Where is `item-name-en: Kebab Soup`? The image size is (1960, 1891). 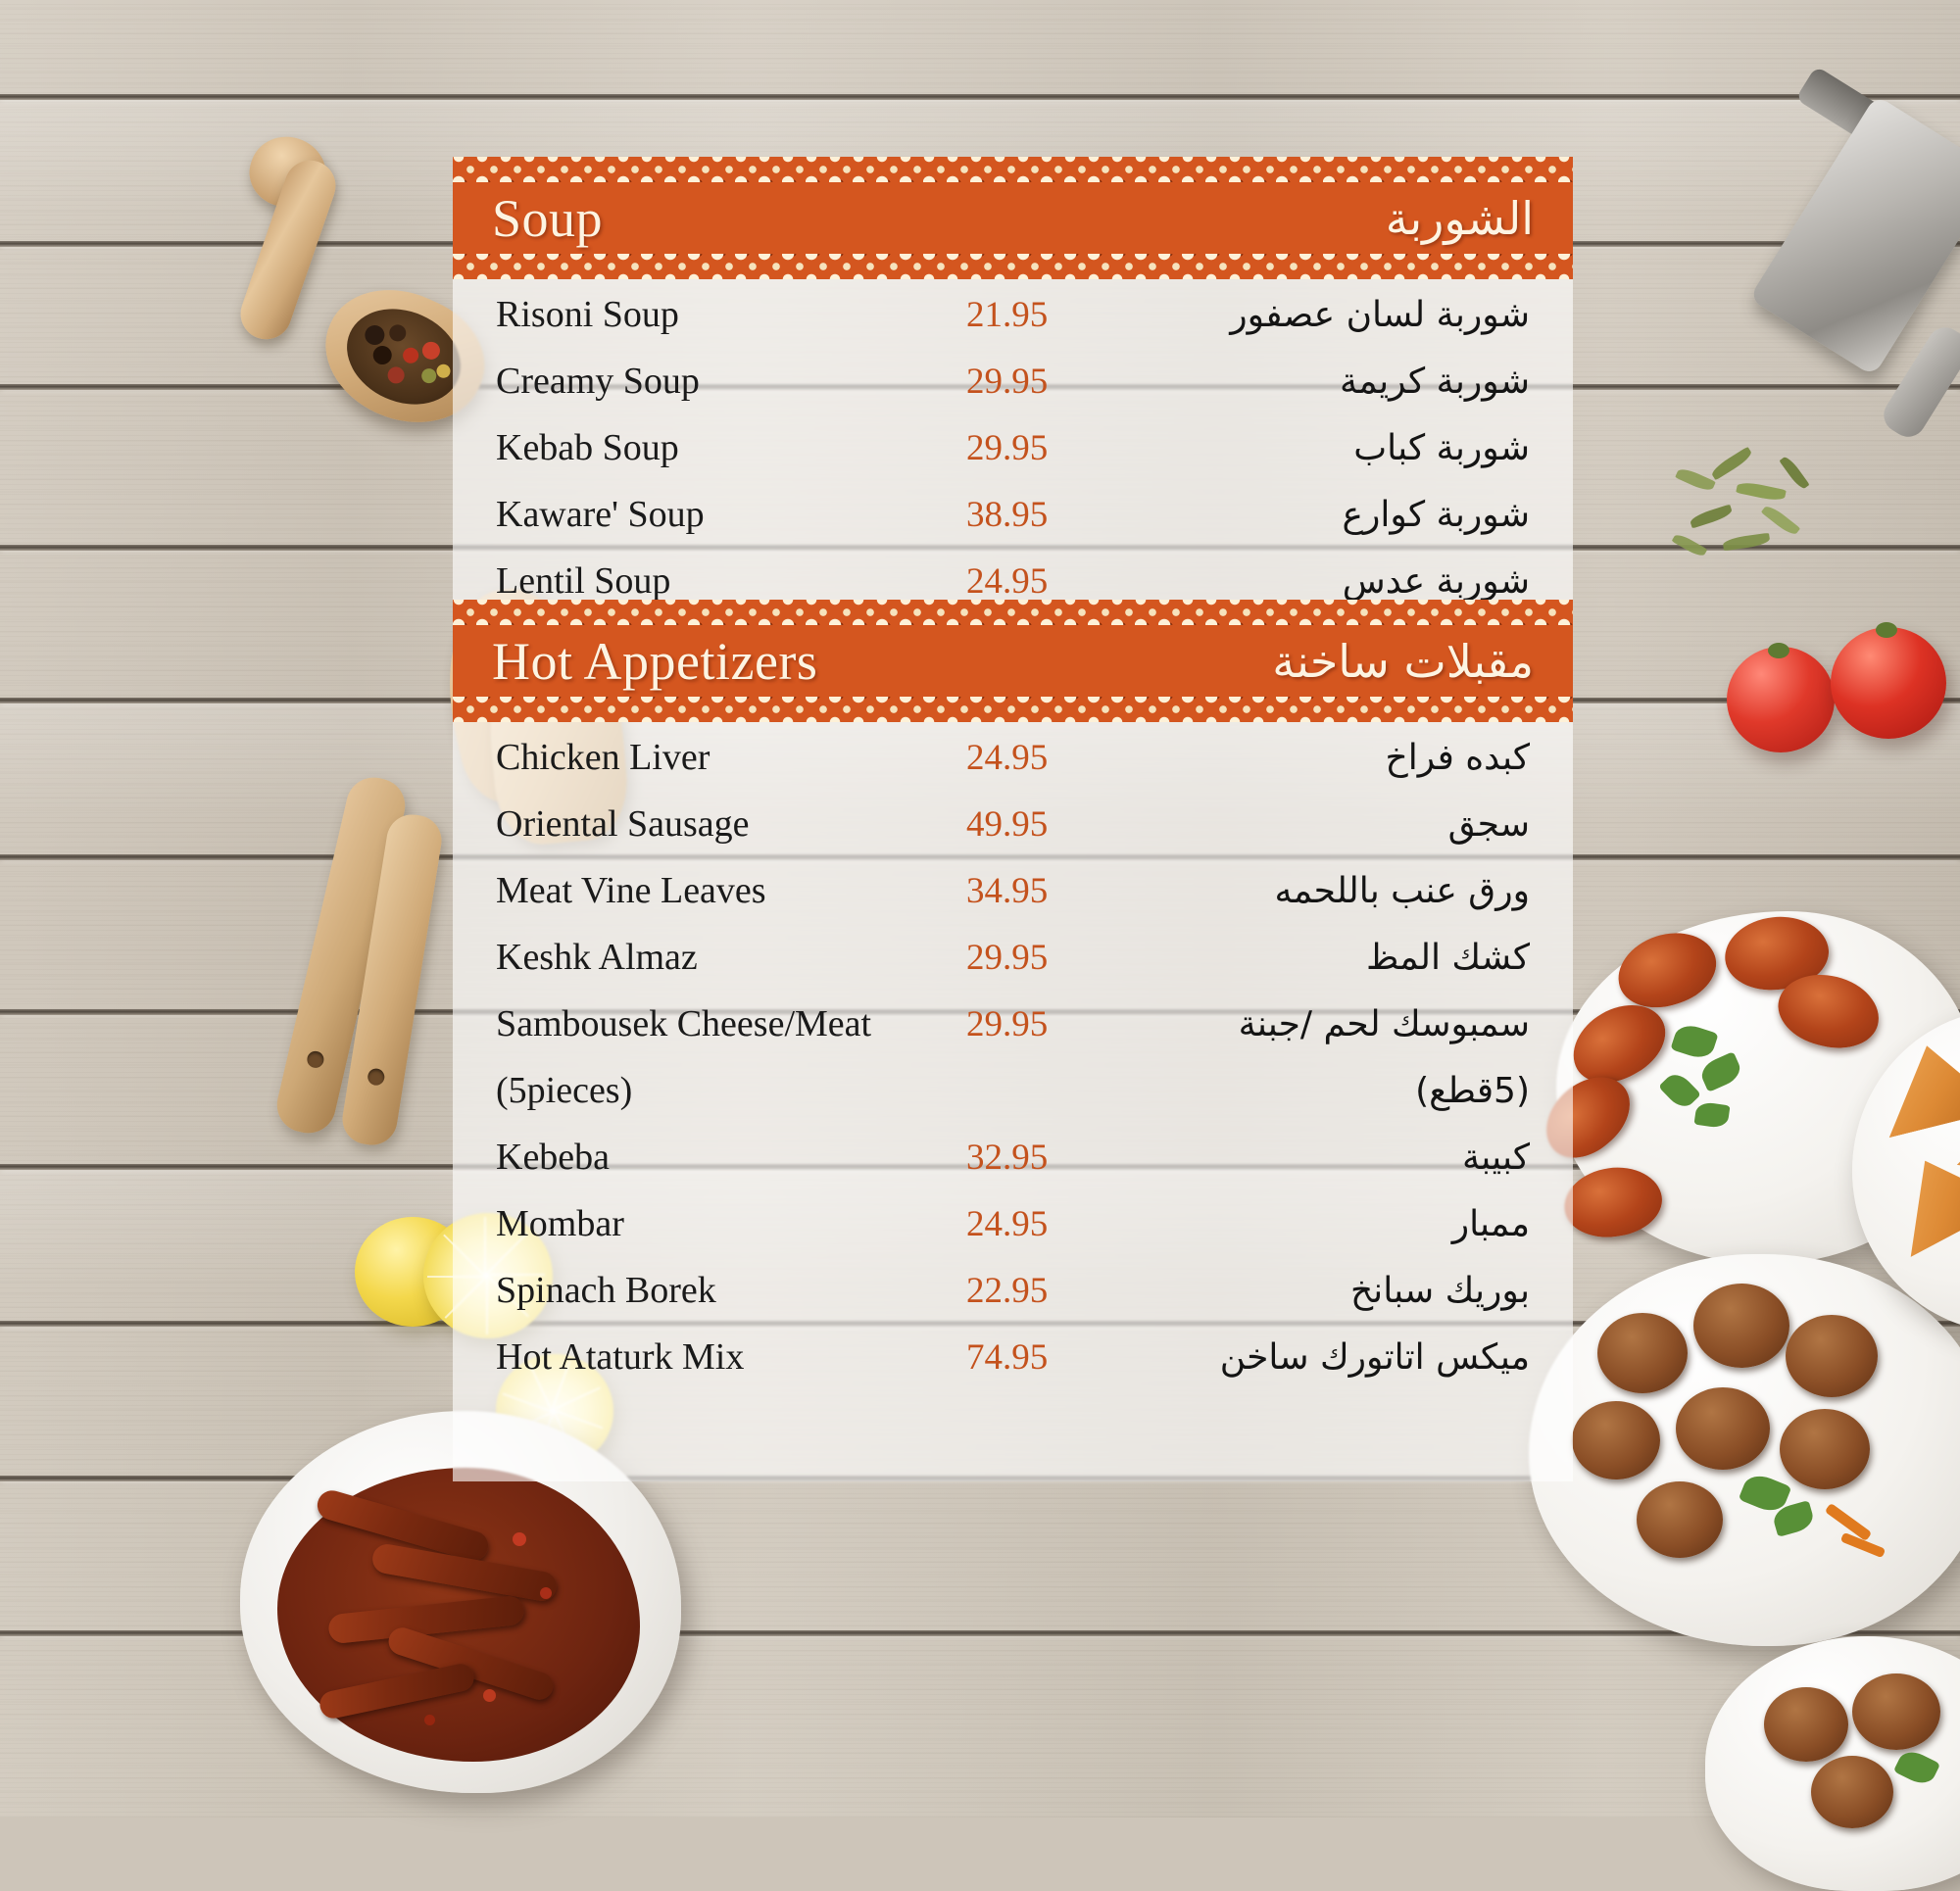
item-name-en: Kebab Soup is located at coordinates (587, 447).